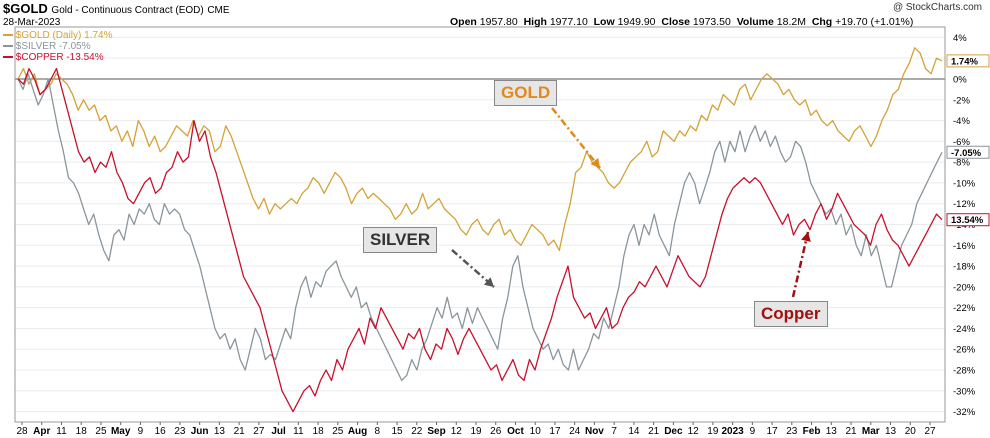 The image size is (990, 438). I want to click on brand-watermark: @ StockCharts.com, so click(937, 7).